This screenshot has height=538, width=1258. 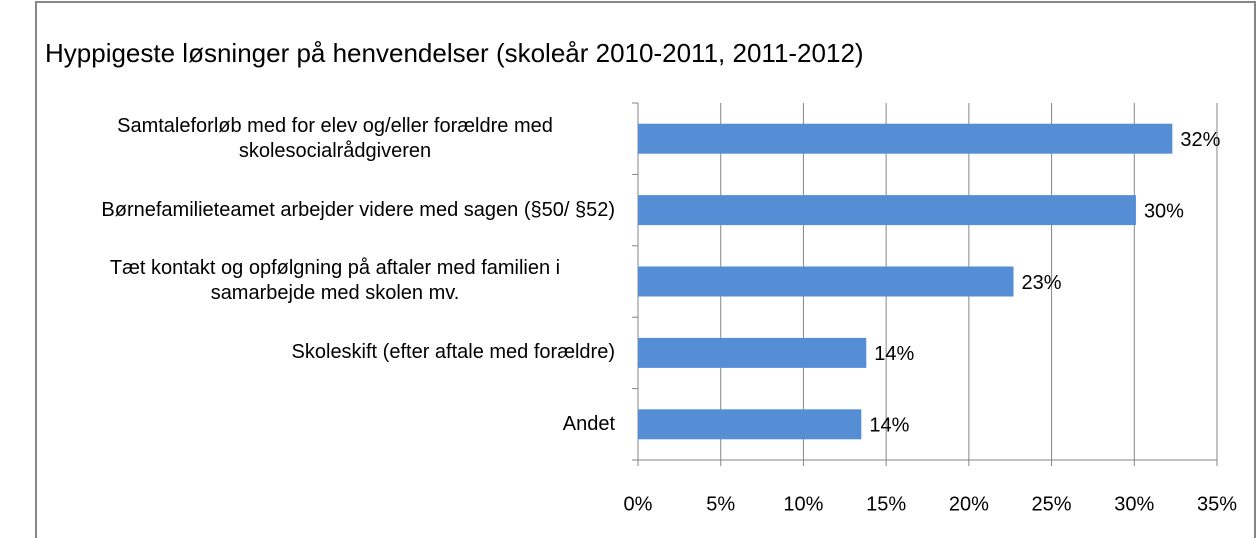 What do you see at coordinates (803, 504) in the screenshot?
I see `x-tick-label: 10%` at bounding box center [803, 504].